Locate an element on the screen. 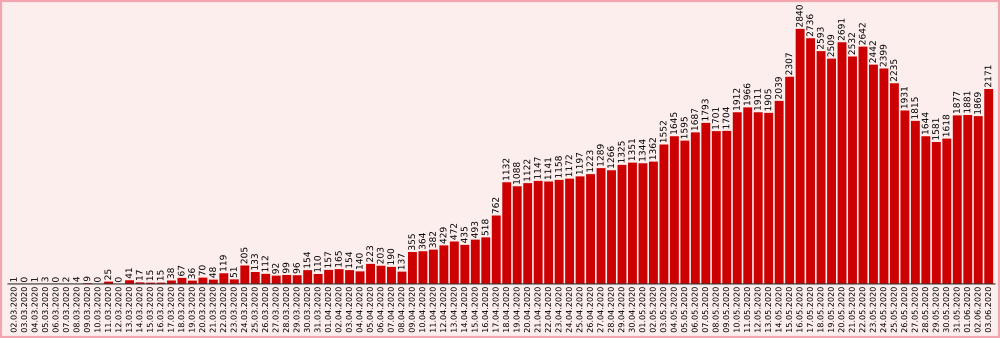 The height and width of the screenshot is (338, 1000). x-tick-label: 21.05.2020 is located at coordinates (851, 309).